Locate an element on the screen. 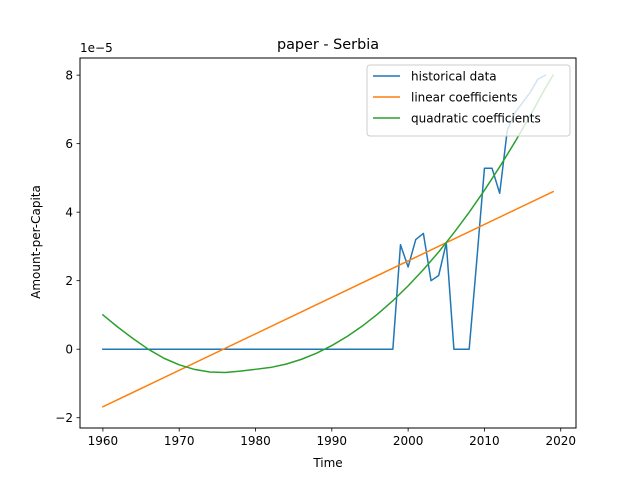 Image resolution: width=640 pixels, height=480 pixels. x-tick-label: 1990 is located at coordinates (332, 441).